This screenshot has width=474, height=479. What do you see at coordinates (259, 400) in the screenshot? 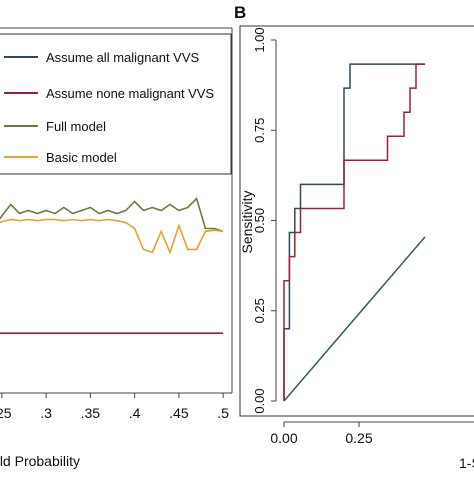
I see `y-tick-label-0: 0.00` at bounding box center [259, 400].